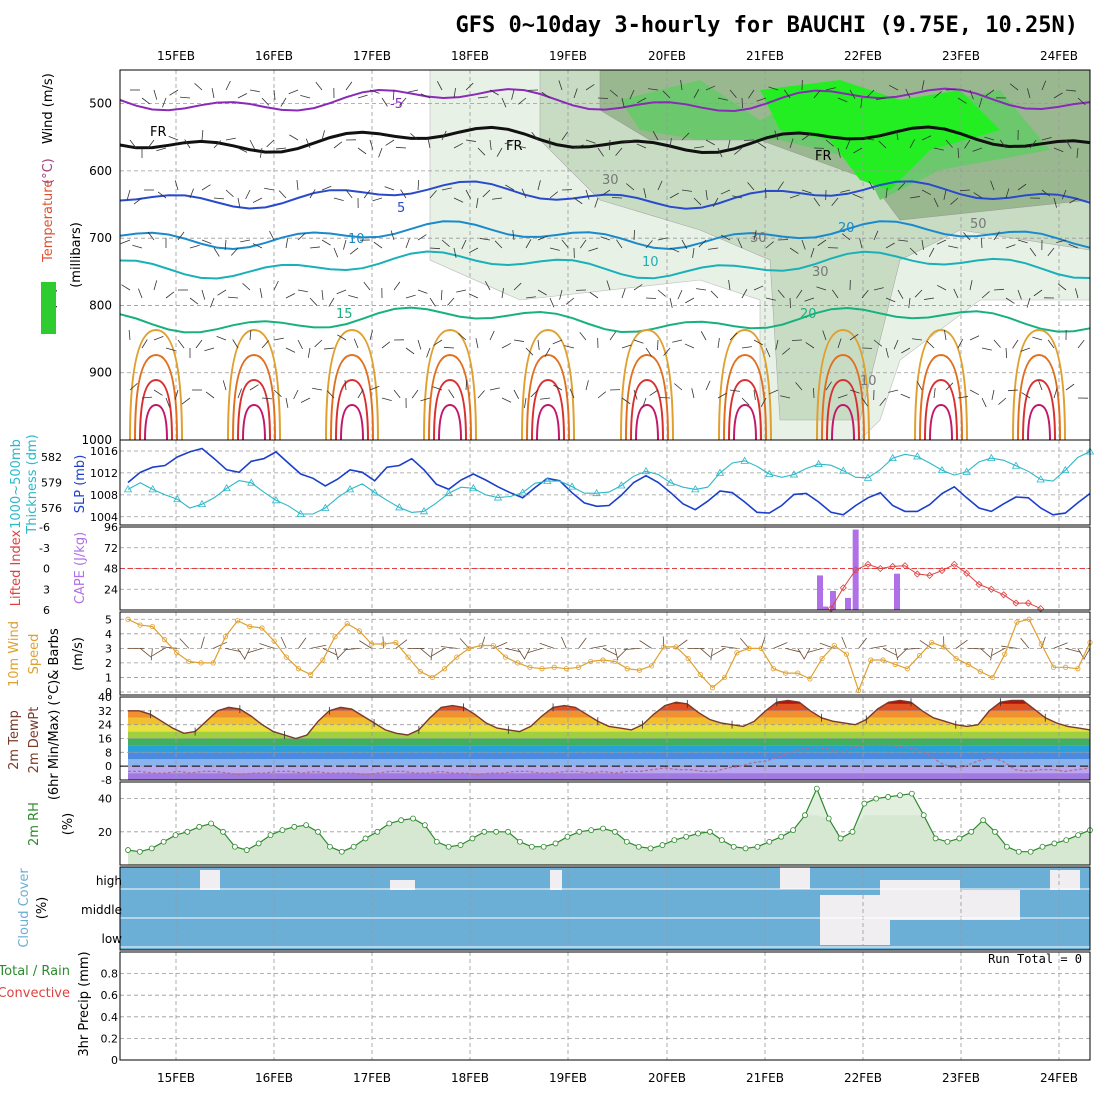 This screenshot has height=1100, width=1100. What do you see at coordinates (560, 823) in the screenshot?
I see `rh2m-panel: 20 40 2m RH (%)` at bounding box center [560, 823].